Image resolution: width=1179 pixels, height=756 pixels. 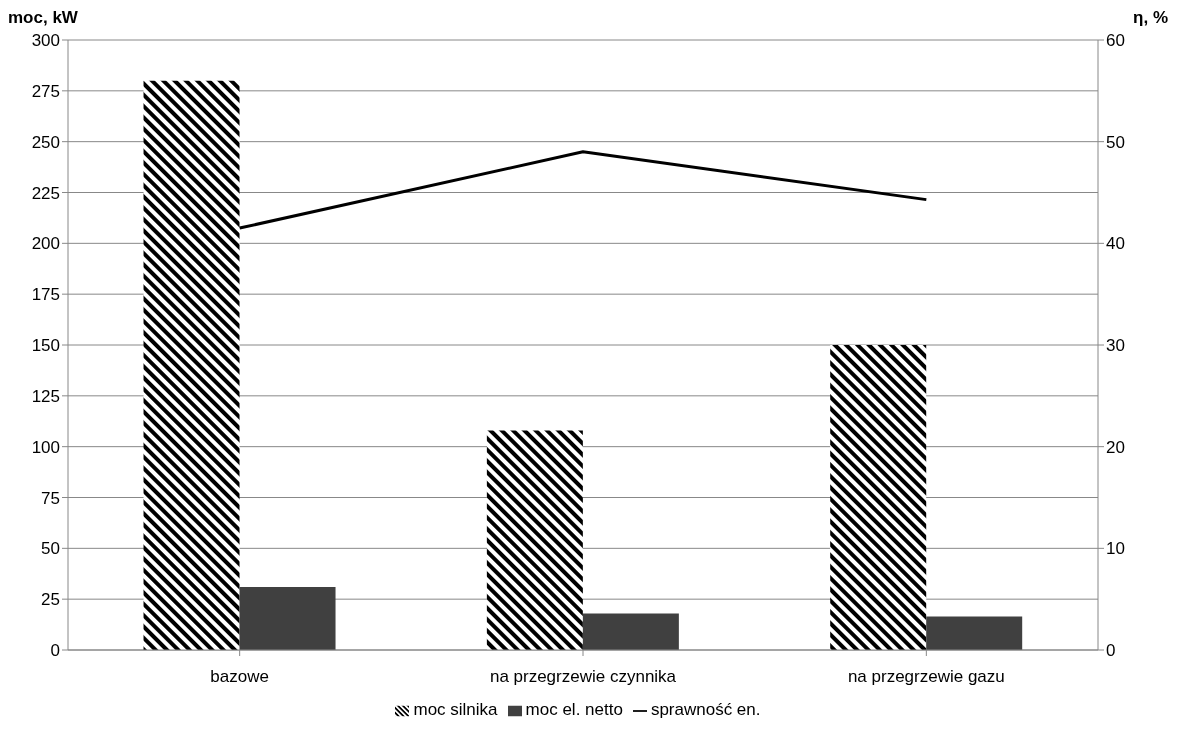 What do you see at coordinates (705, 709) in the screenshot?
I see `legend-label: sprawność en.` at bounding box center [705, 709].